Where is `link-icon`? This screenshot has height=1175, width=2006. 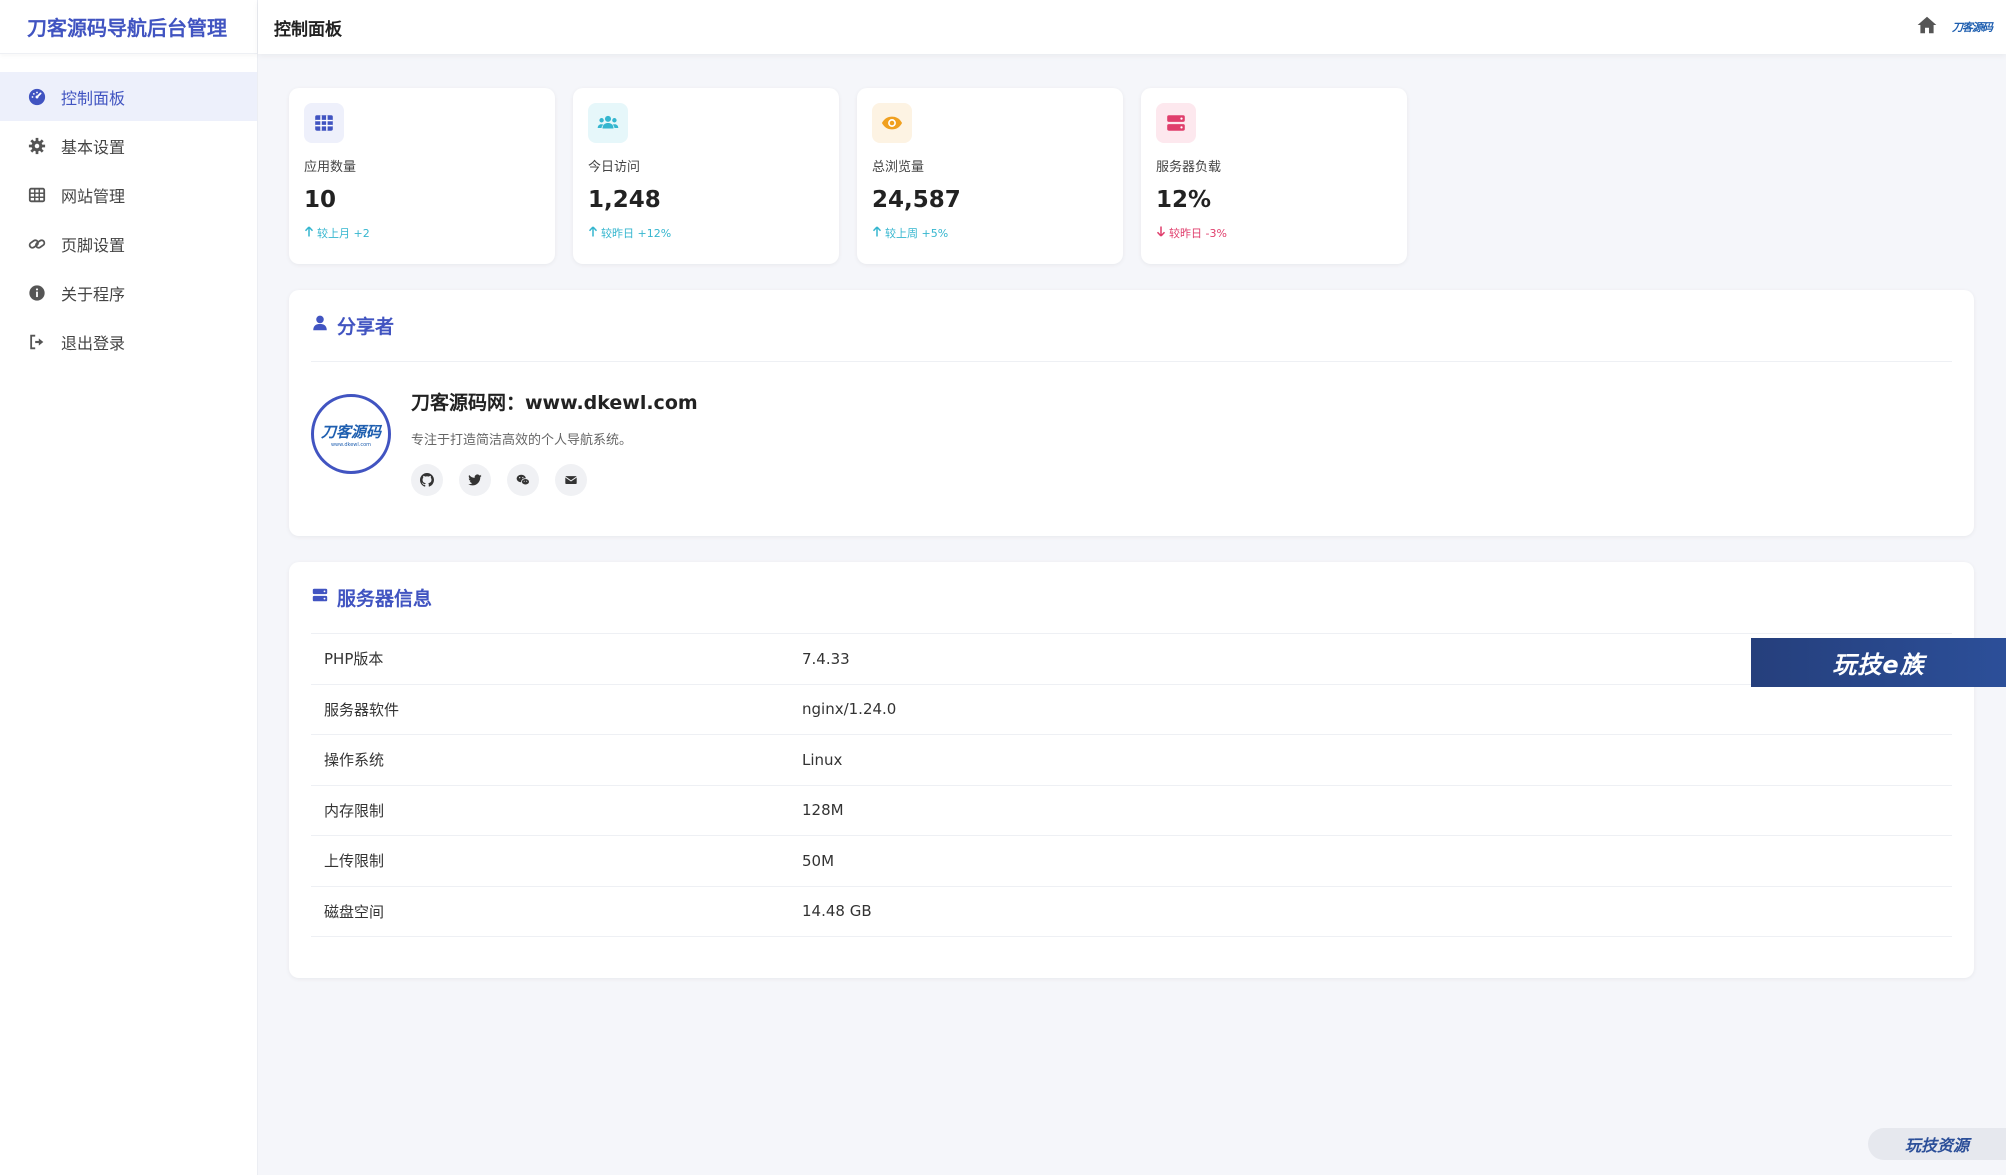 link-icon is located at coordinates (37, 244).